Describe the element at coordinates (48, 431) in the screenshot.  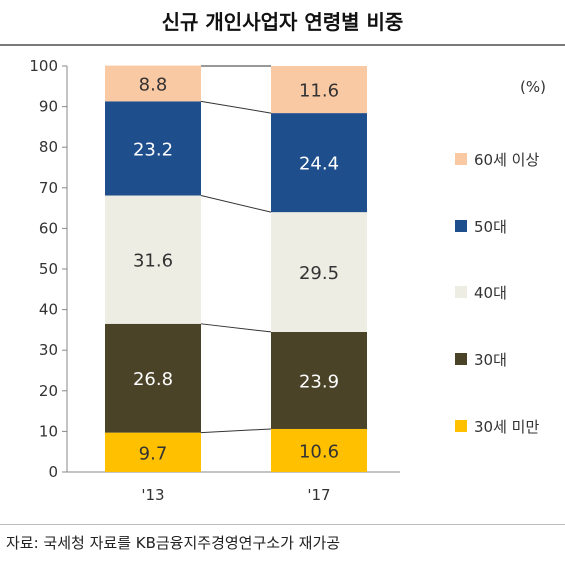
I see `y-tick-label: 10` at that location.